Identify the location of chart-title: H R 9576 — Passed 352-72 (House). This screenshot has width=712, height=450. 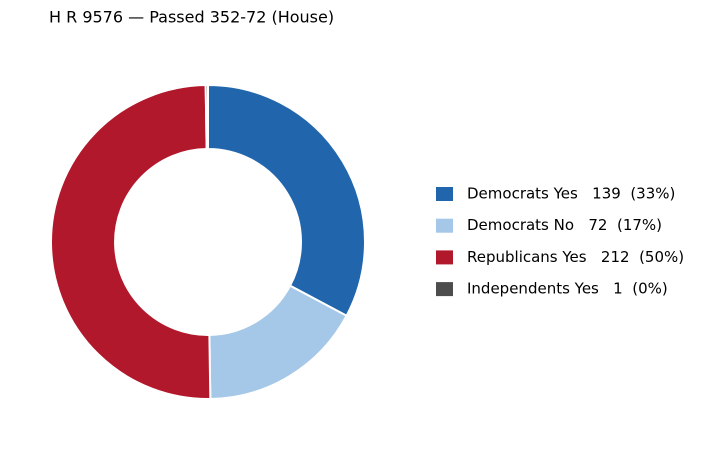
(191, 17).